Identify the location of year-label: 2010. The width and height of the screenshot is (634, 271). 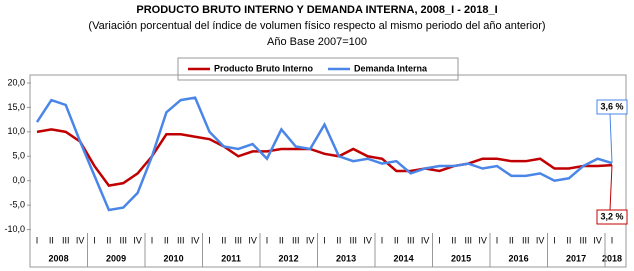
(174, 258).